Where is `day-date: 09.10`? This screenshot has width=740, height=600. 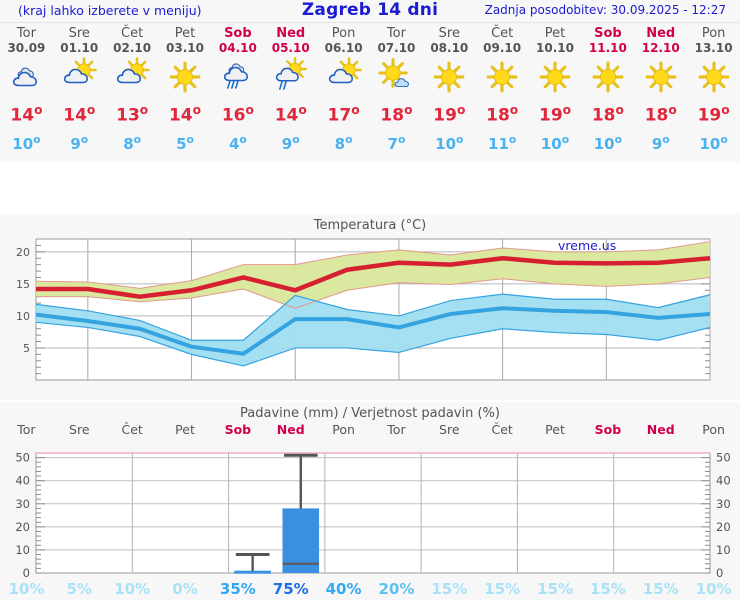
day-date: 09.10 is located at coordinates (502, 48).